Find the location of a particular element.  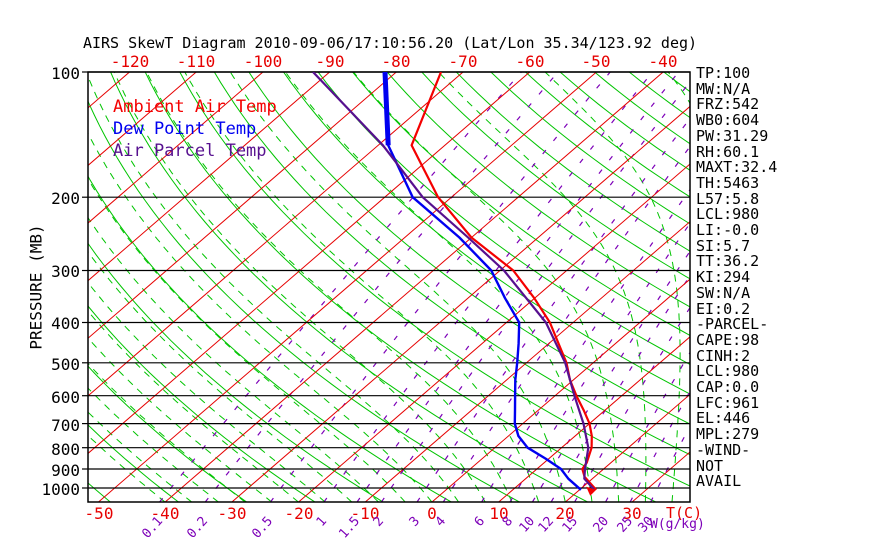

top-temp-label: -50 is located at coordinates (596, 61).